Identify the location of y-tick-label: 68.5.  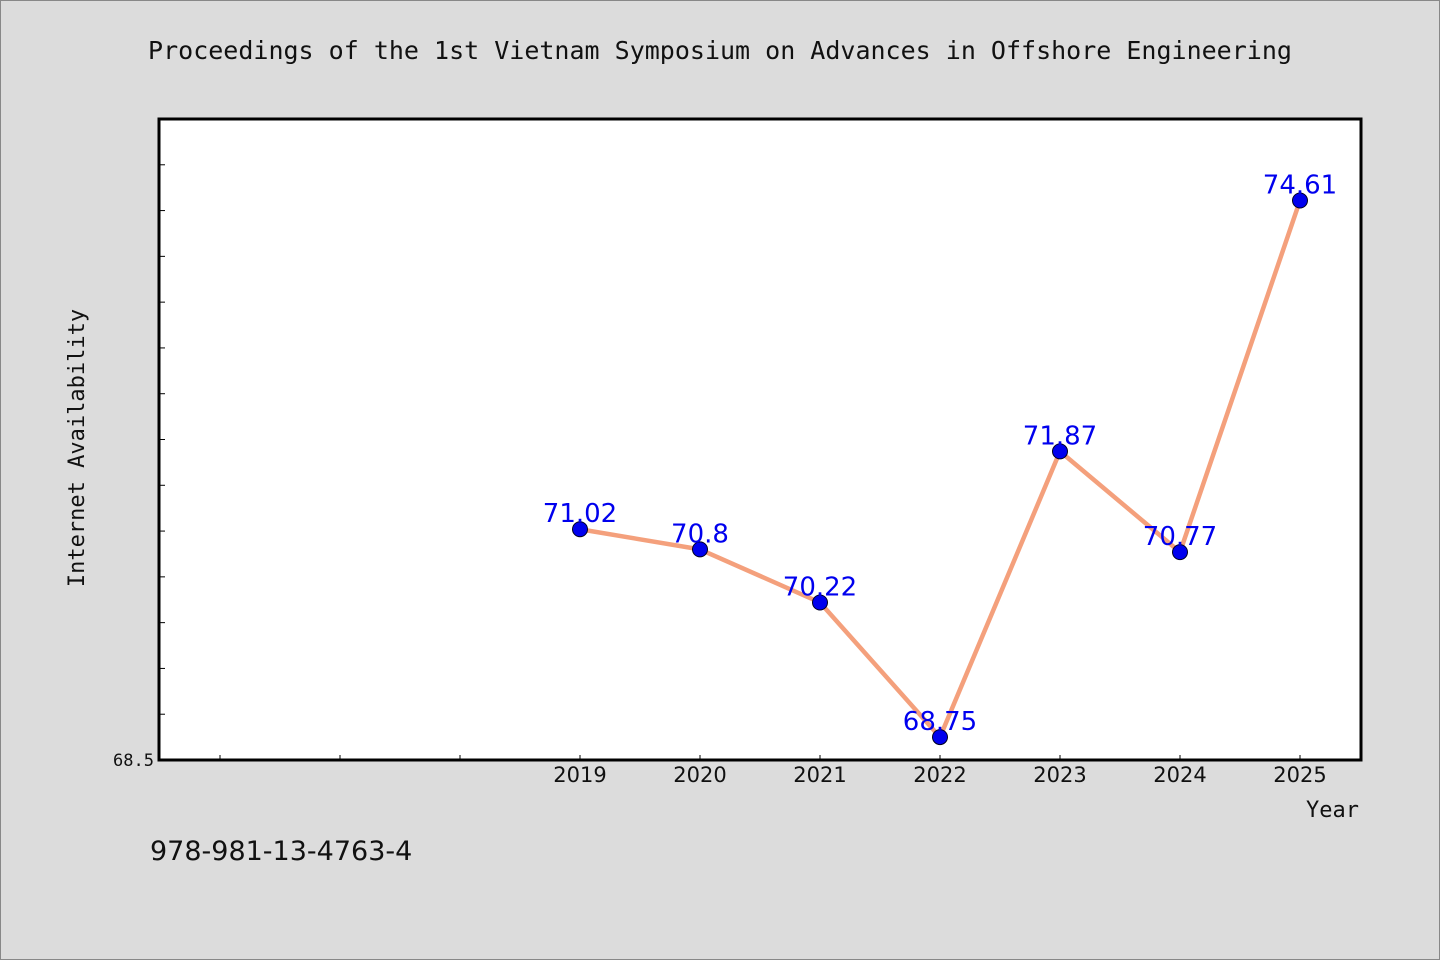
(133, 761).